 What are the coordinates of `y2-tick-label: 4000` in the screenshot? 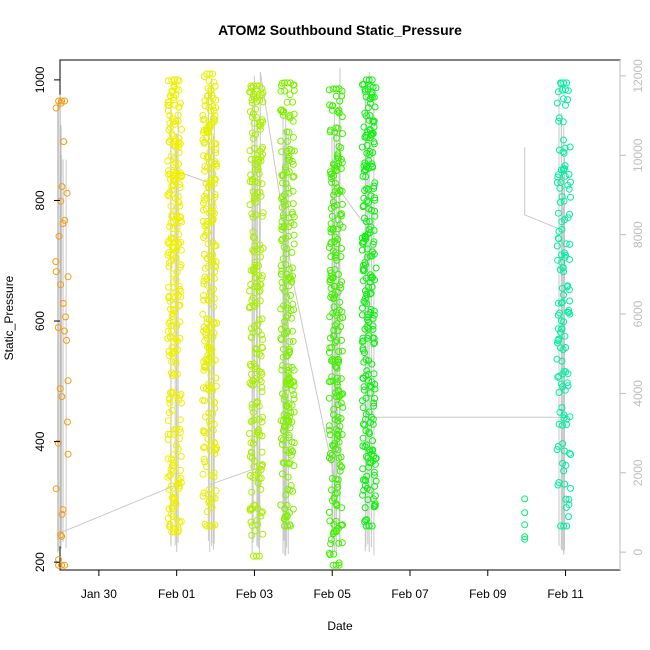 It's located at (638, 393).